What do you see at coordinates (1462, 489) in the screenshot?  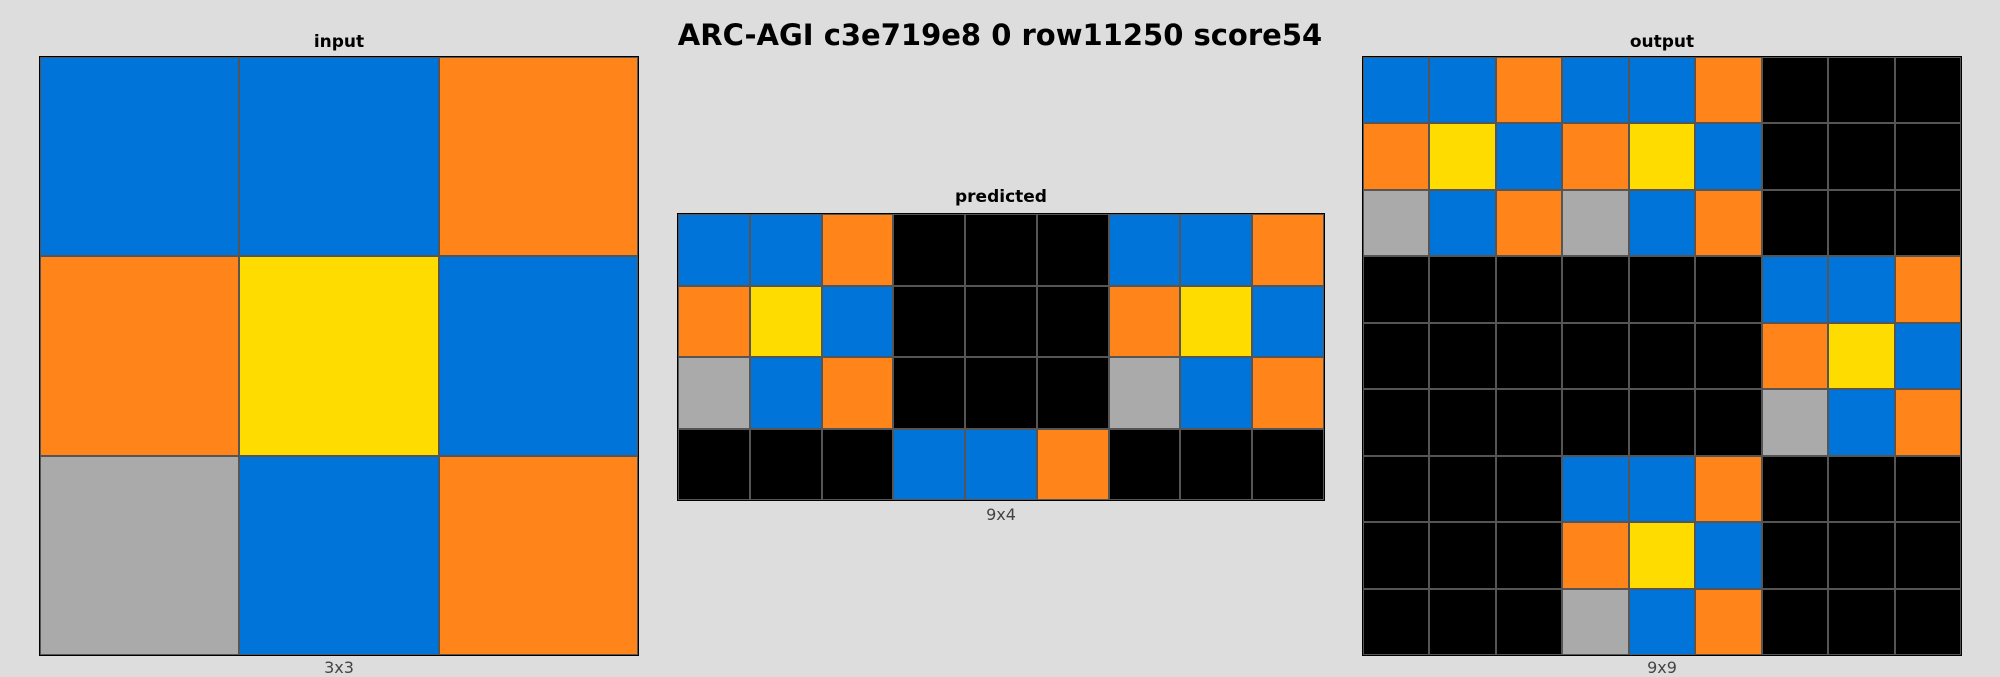 I see `output-cell-r6-c1` at bounding box center [1462, 489].